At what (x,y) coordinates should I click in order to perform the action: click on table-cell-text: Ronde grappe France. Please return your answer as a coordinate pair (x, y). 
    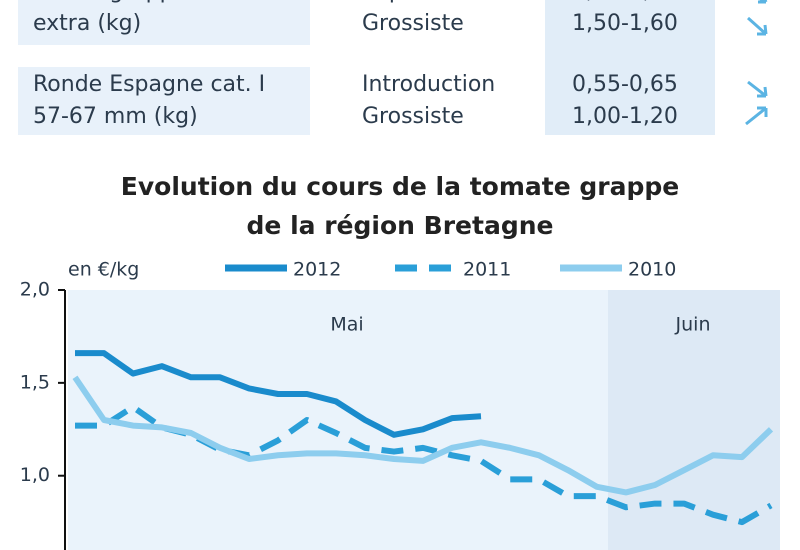
    Looking at the image, I should click on (150, 2).